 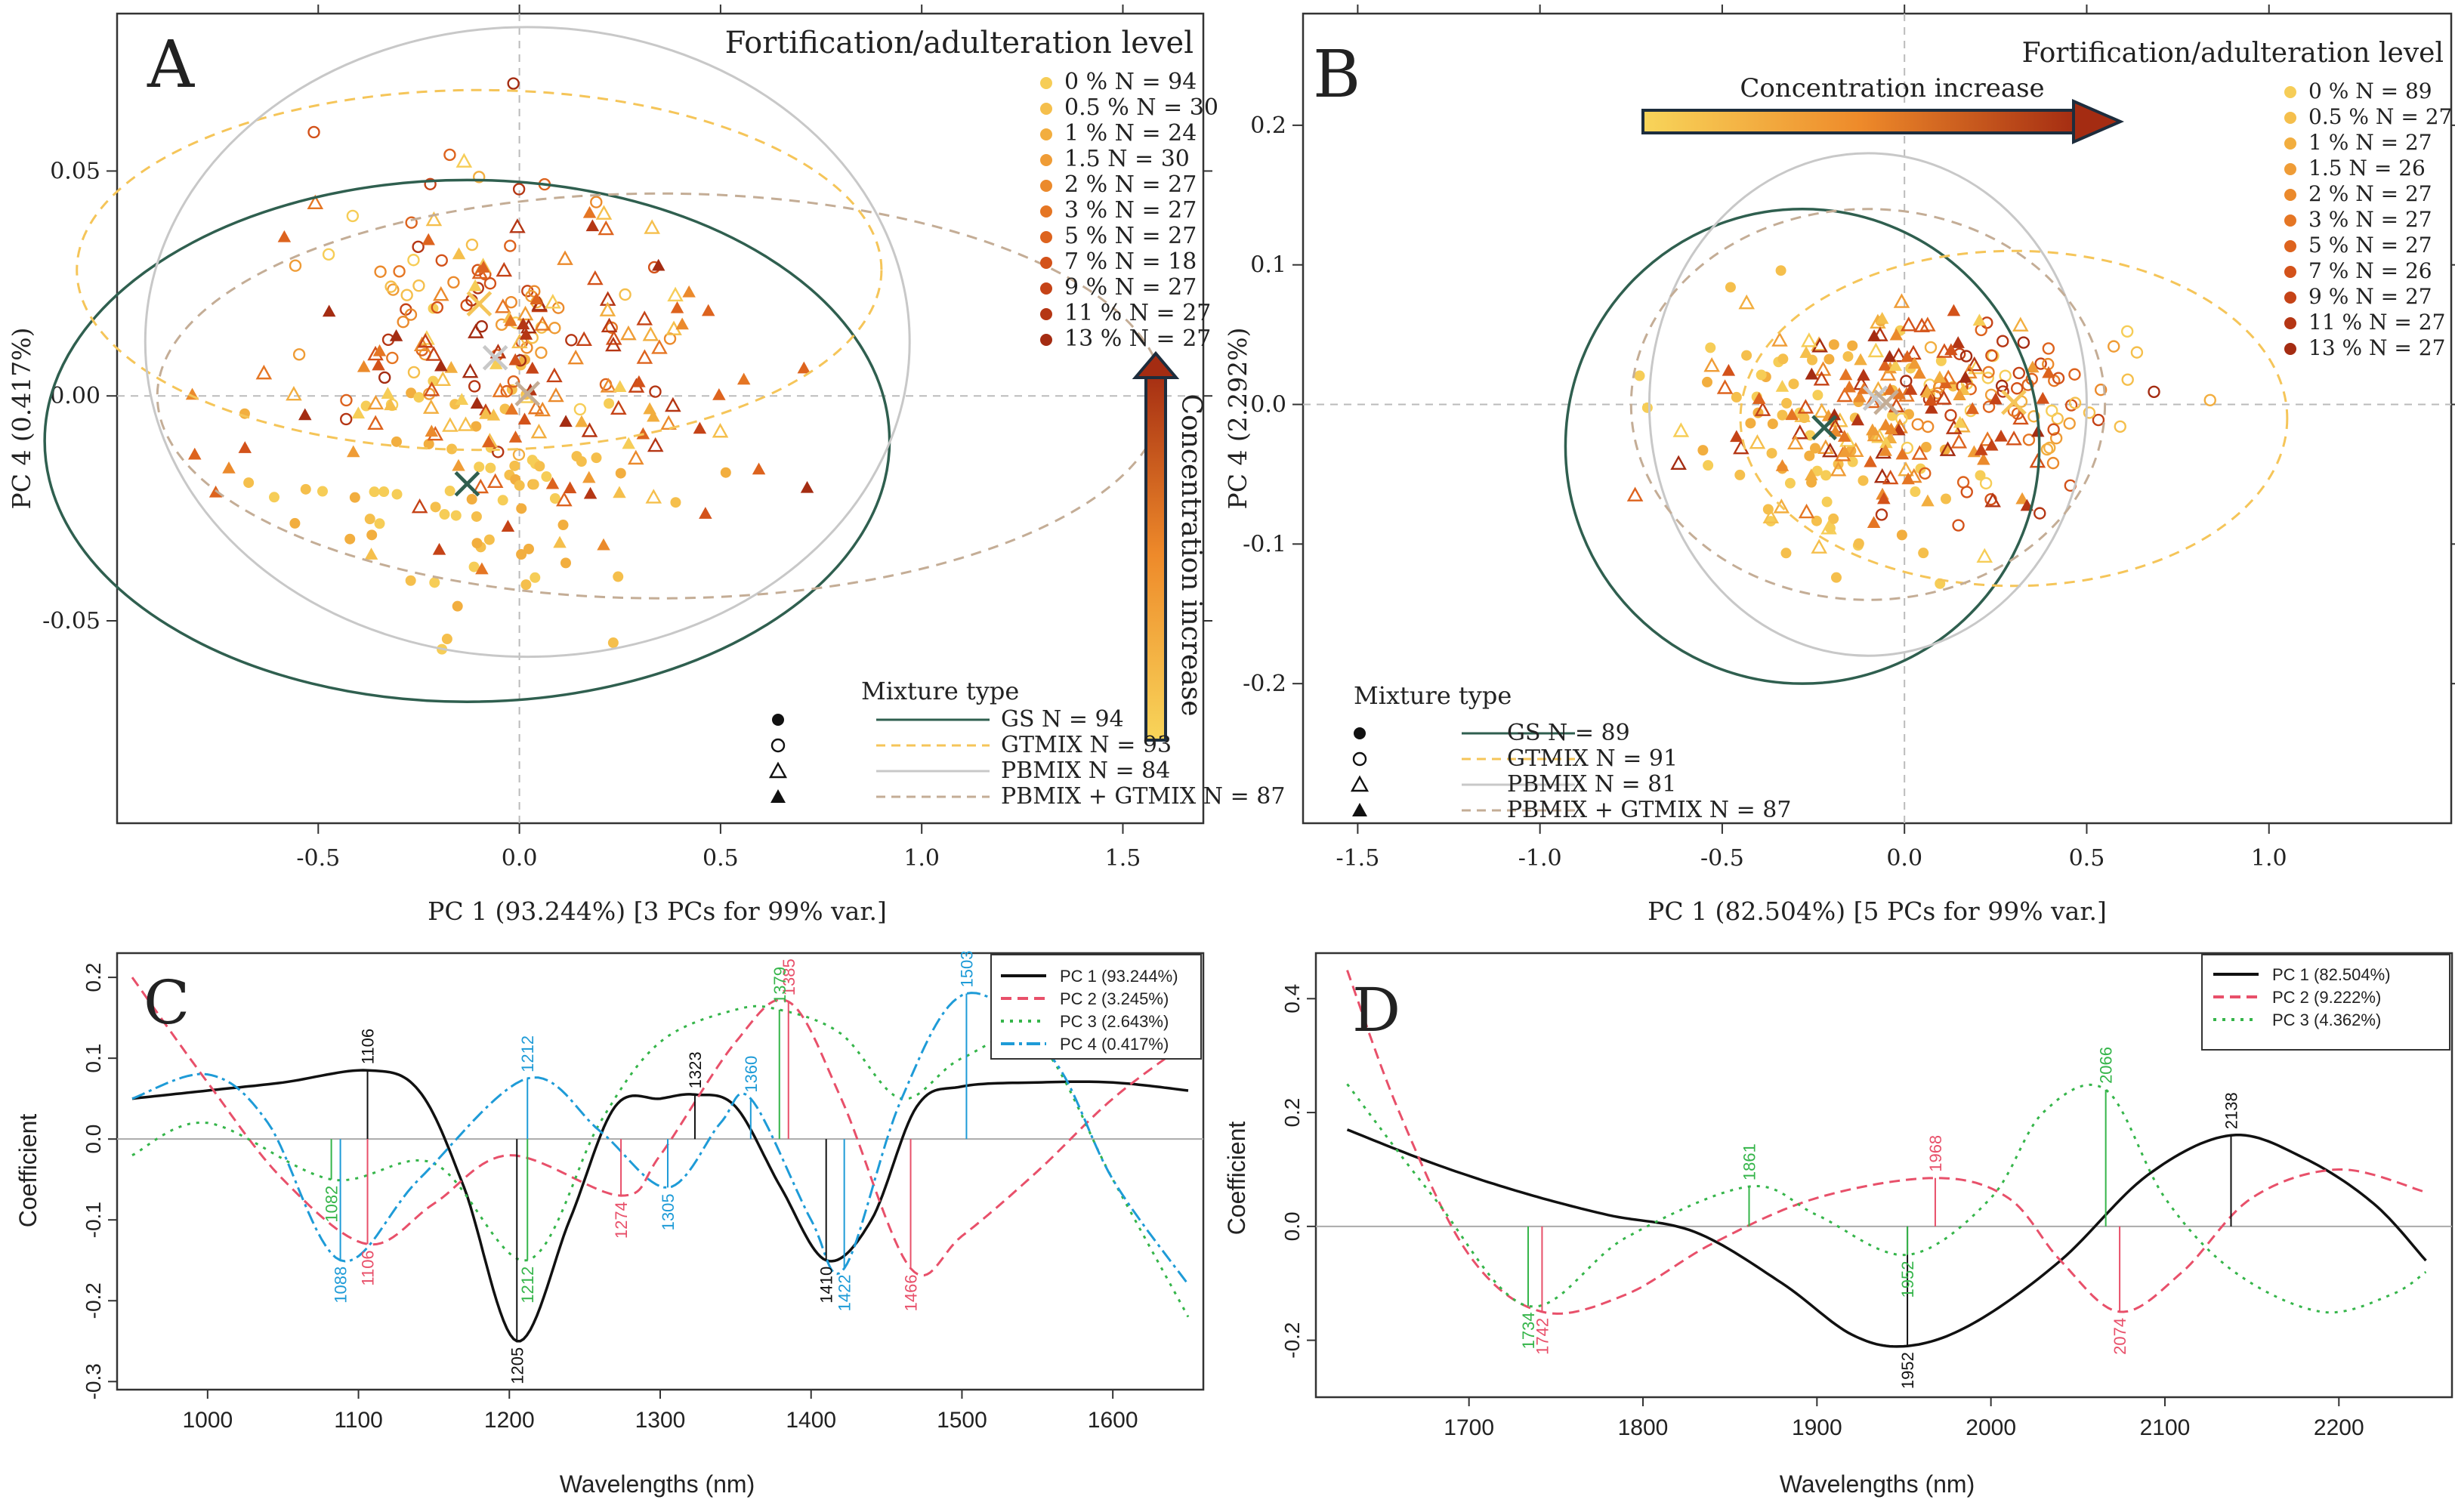 I want to click on A-ytick-label: 0.05, so click(x=75, y=171).